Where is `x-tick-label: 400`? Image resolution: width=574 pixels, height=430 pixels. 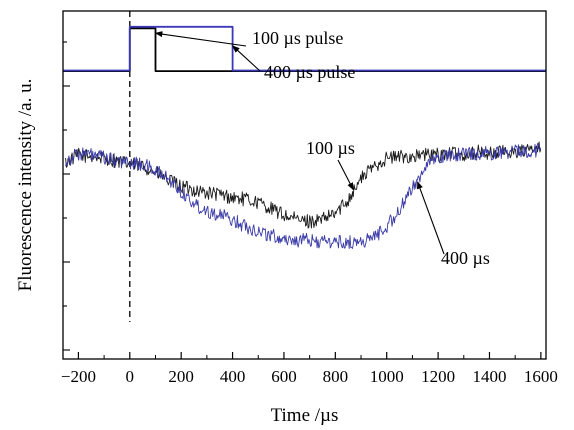 x-tick-label: 400 is located at coordinates (233, 376).